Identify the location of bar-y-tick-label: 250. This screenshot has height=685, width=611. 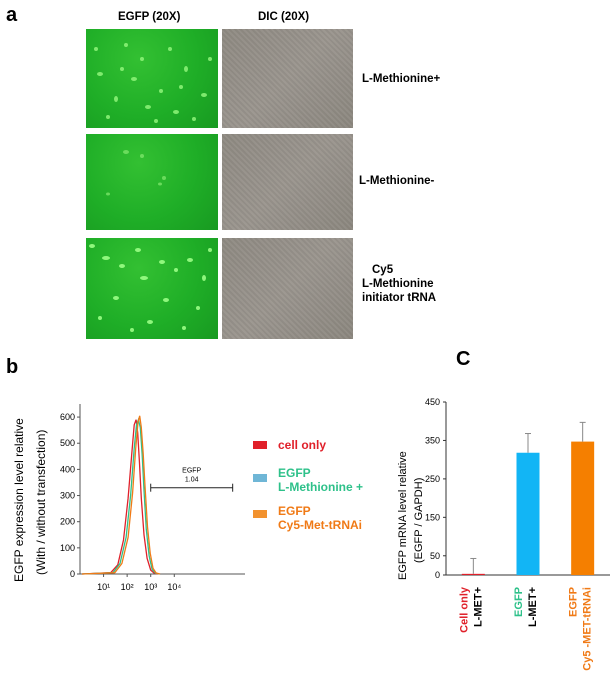
(432, 479).